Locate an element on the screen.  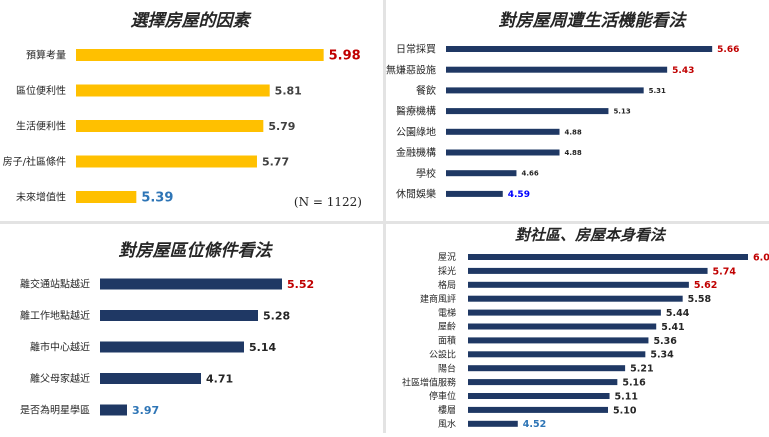
chart-title: 對房屋周遭生活機能看法 is located at coordinates (593, 21).